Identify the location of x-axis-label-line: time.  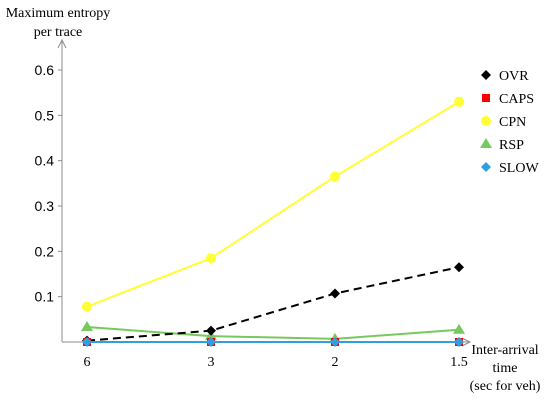
(505, 368).